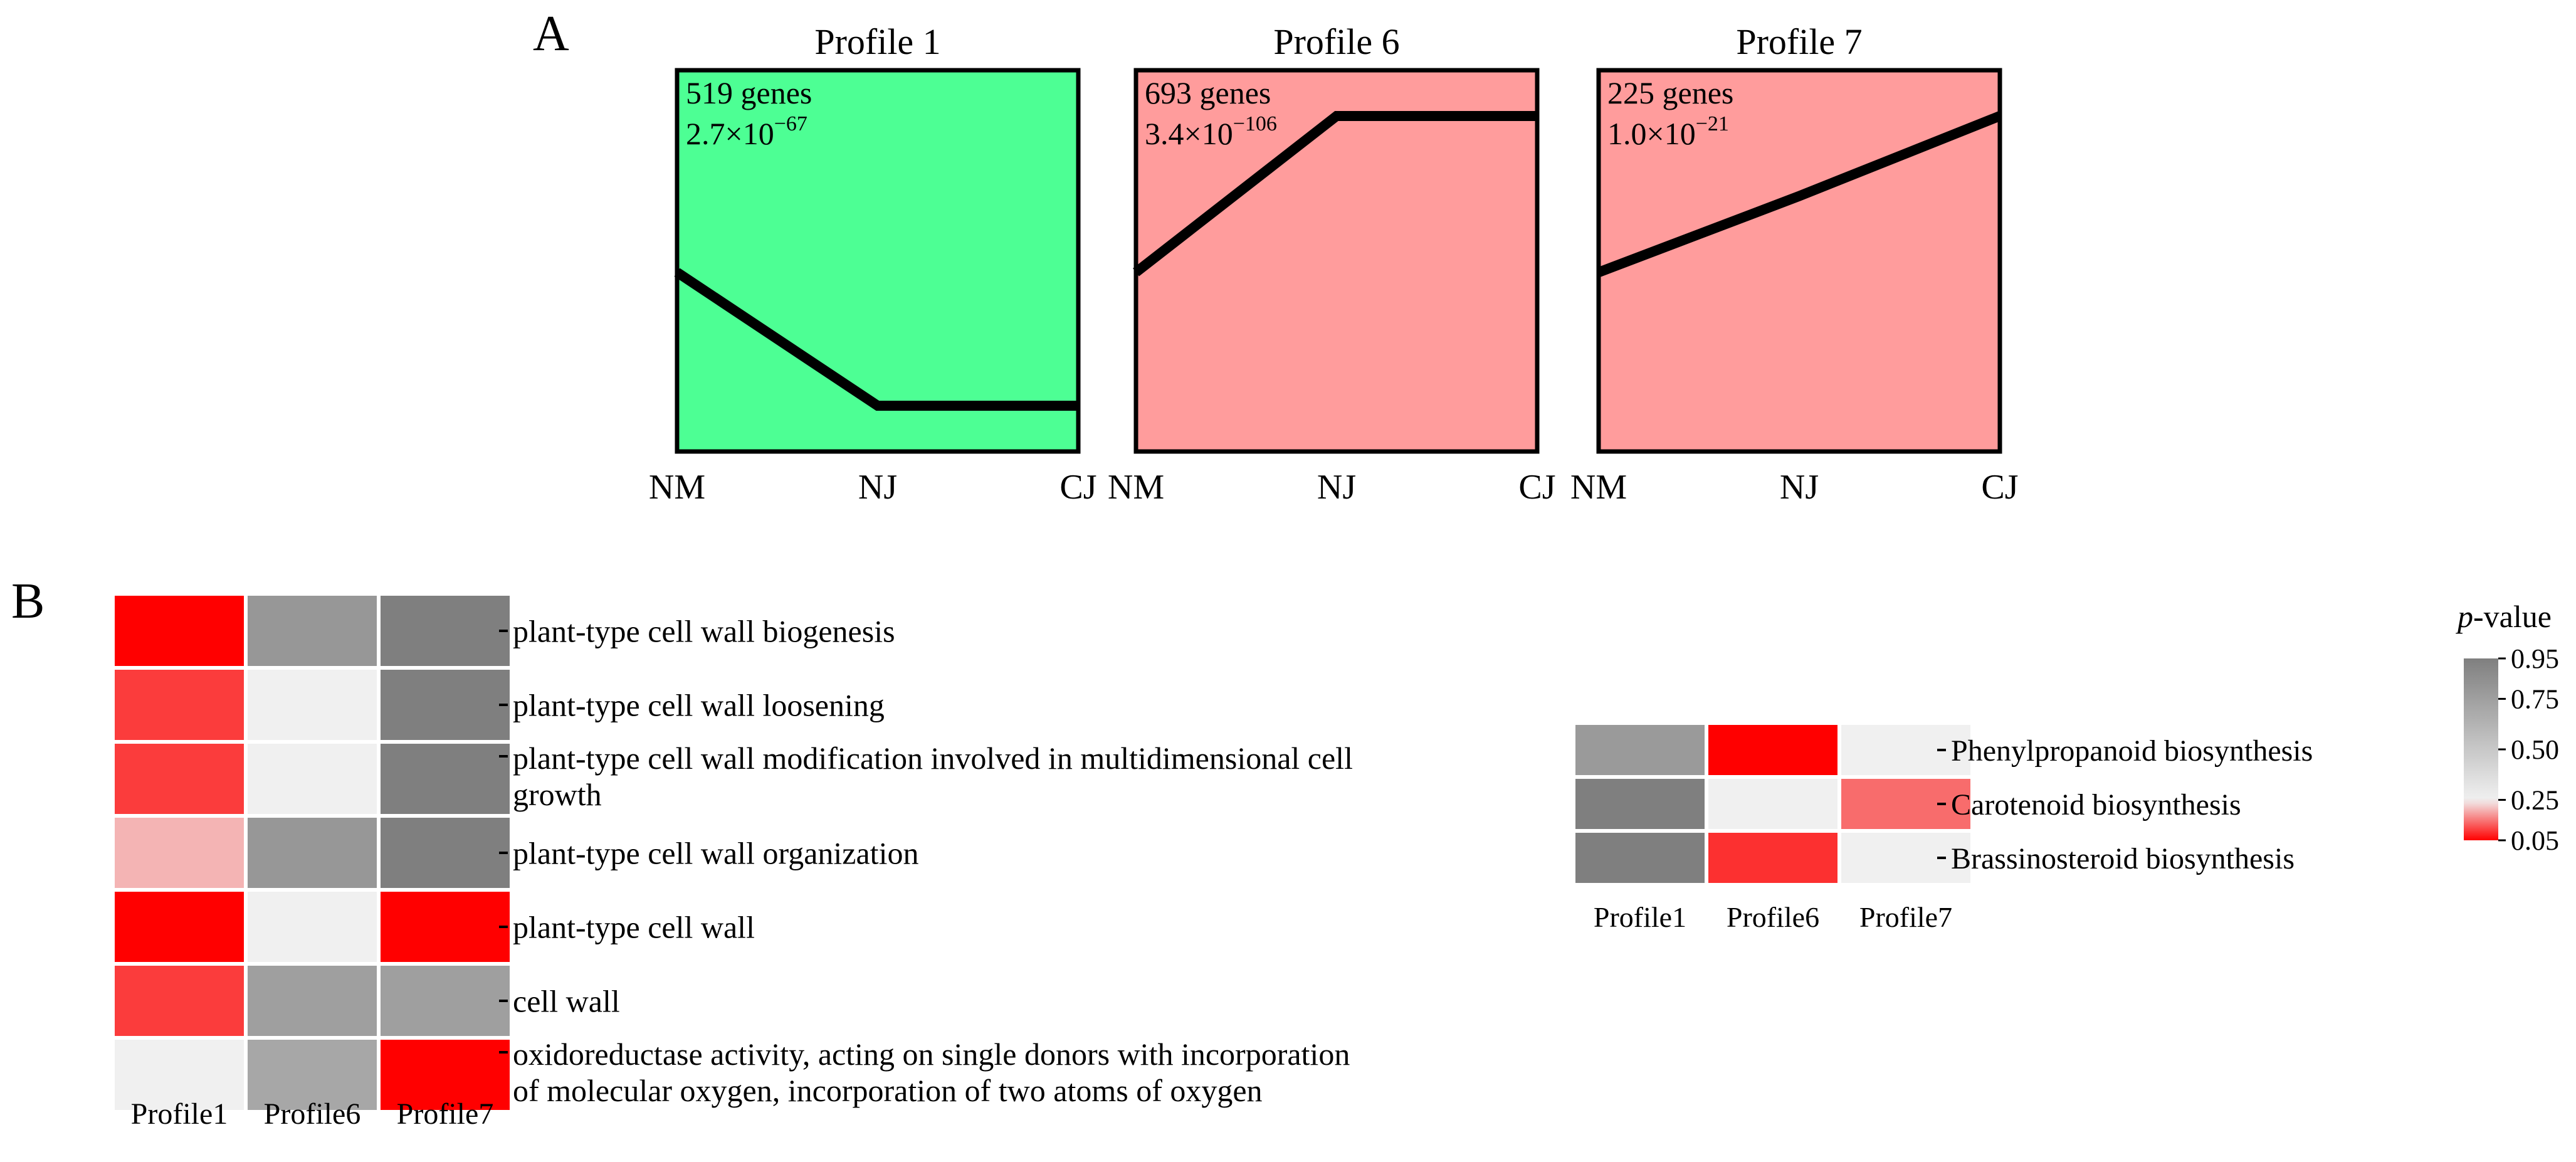 This screenshot has width=2576, height=1162. I want to click on legend-tick-label: 0.05, so click(2535, 840).